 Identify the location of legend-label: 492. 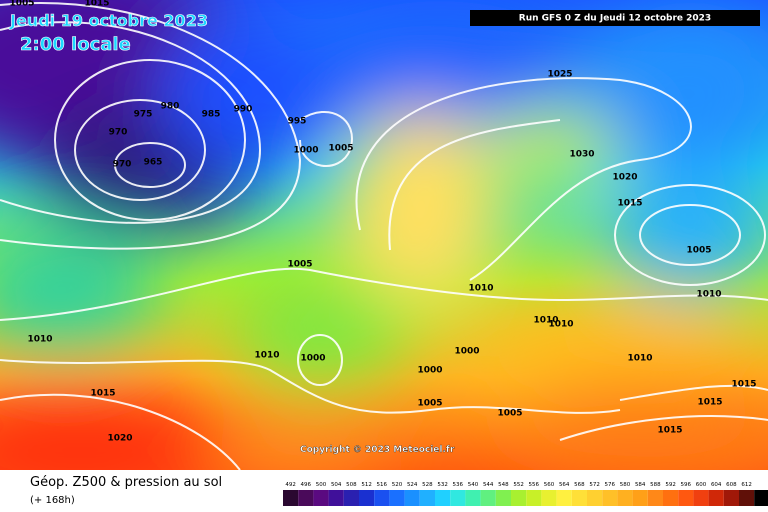
(290, 485).